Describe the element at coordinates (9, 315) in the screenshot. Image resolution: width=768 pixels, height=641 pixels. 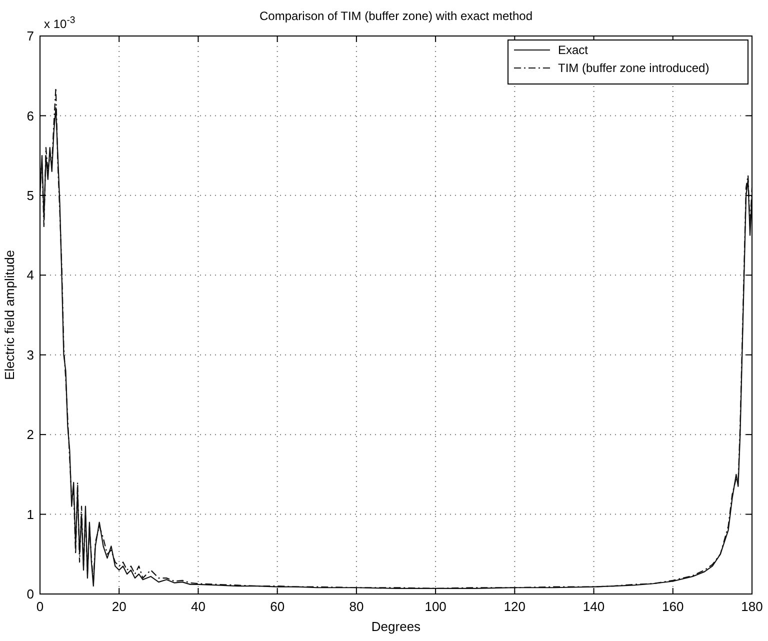
I see `y-axis-title: Electric field amplitude` at that location.